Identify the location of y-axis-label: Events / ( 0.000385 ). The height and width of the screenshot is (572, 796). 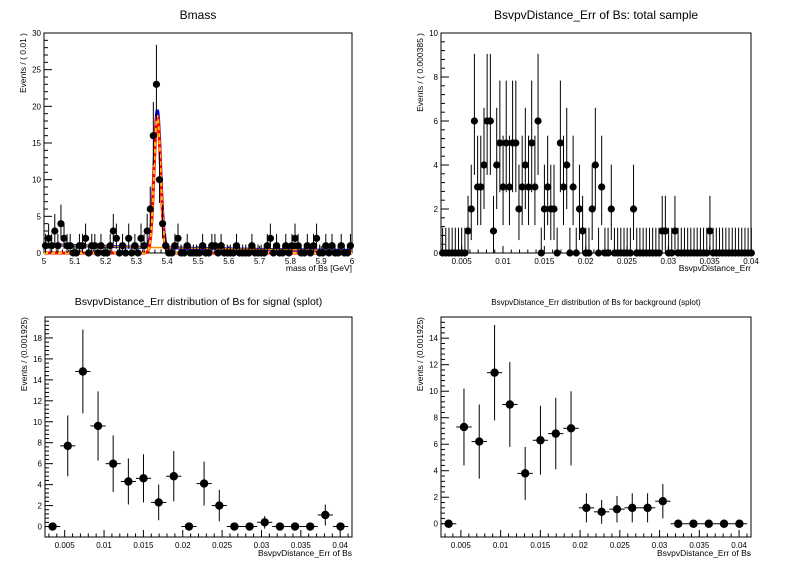
(420, 72).